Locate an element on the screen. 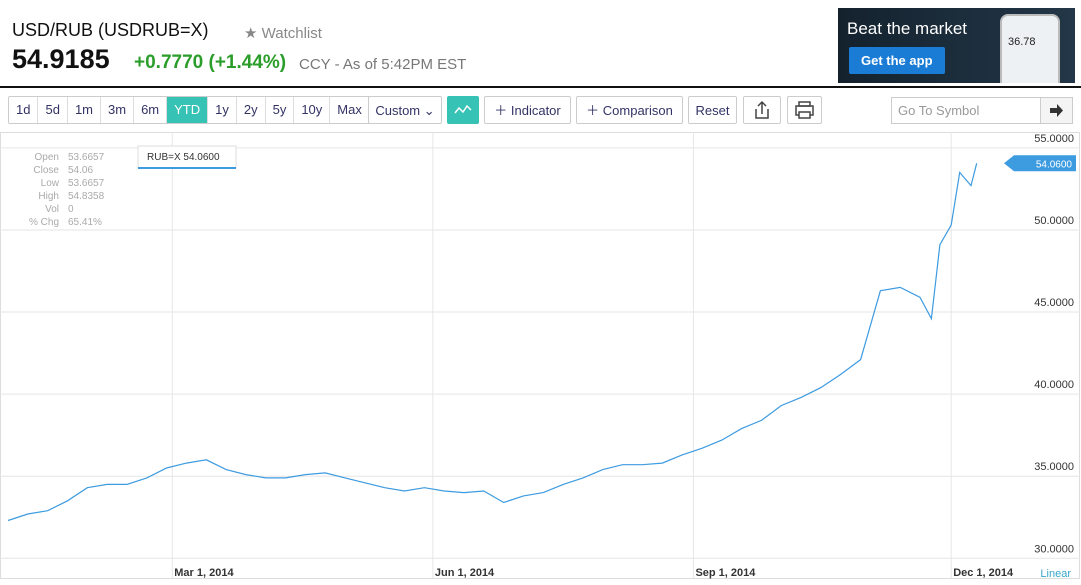 The height and width of the screenshot is (585, 1081). custom-button: Custom ⌄ is located at coordinates (405, 110).